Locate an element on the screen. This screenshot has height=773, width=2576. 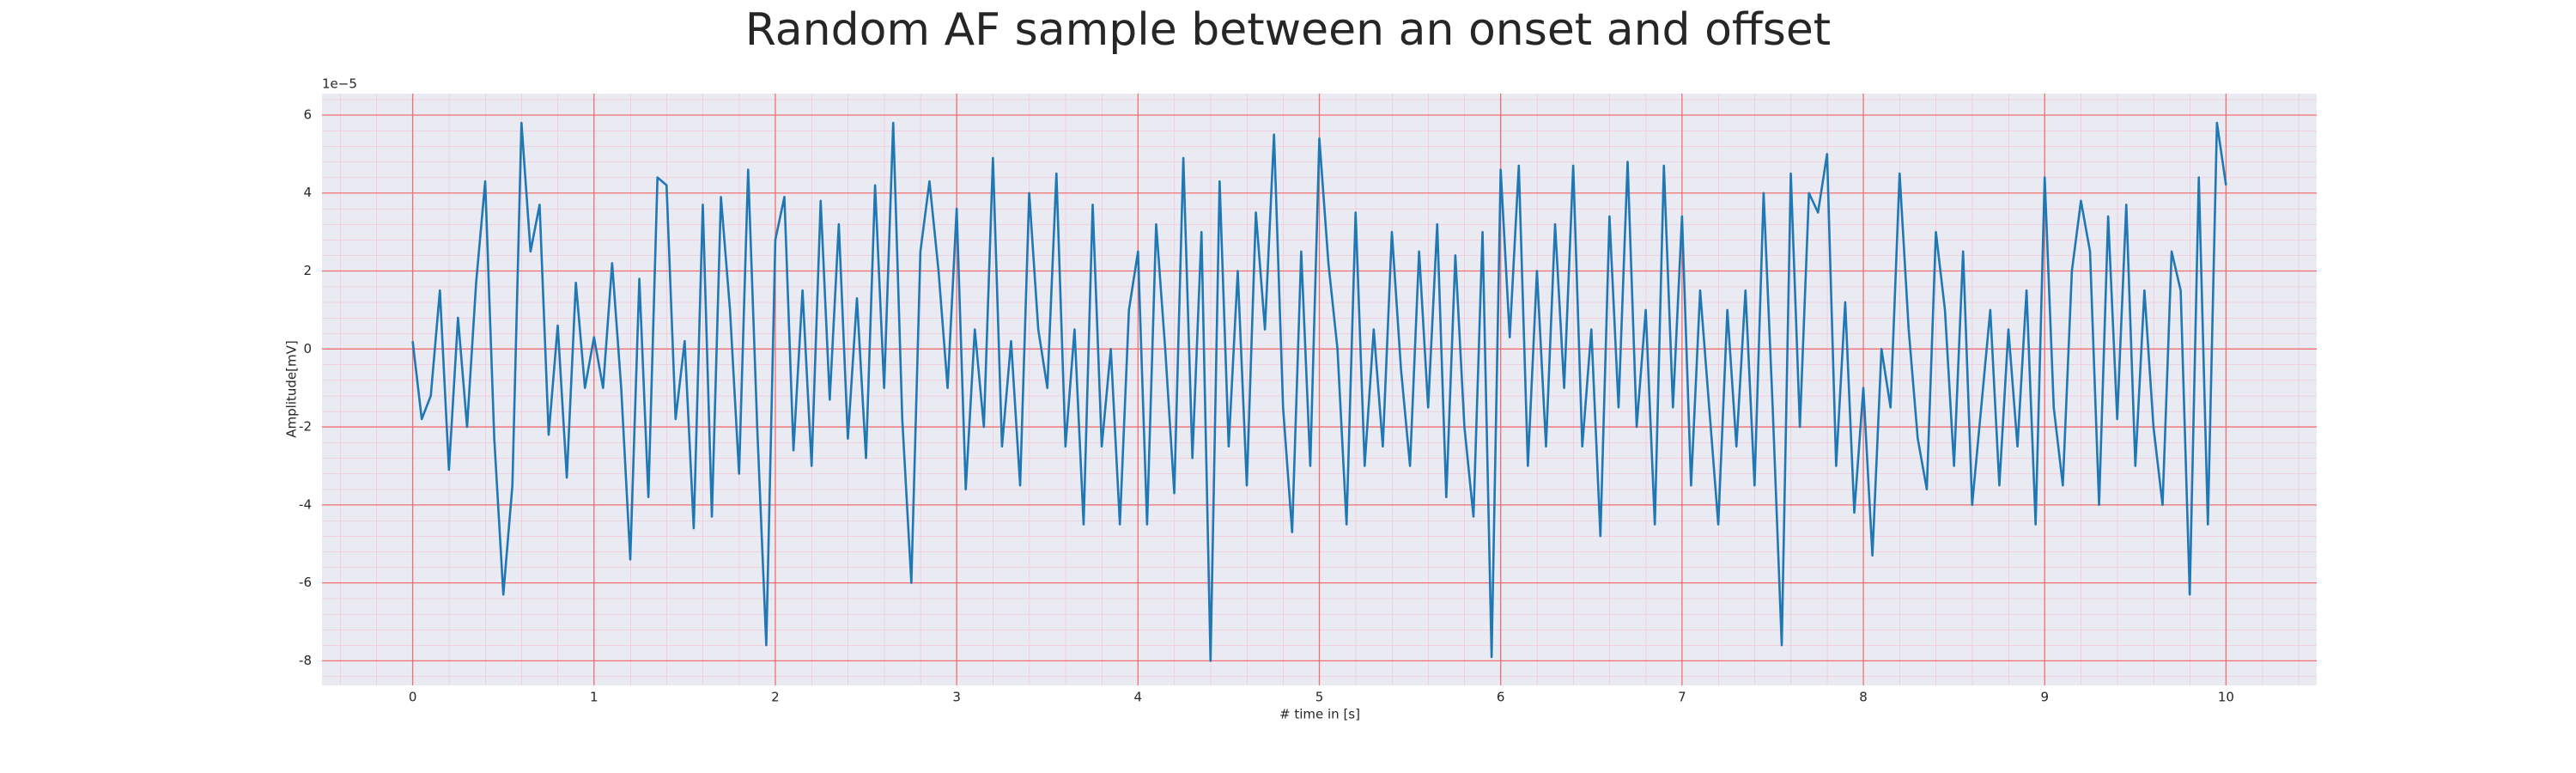
x-tick-label: 9 is located at coordinates (2045, 697).